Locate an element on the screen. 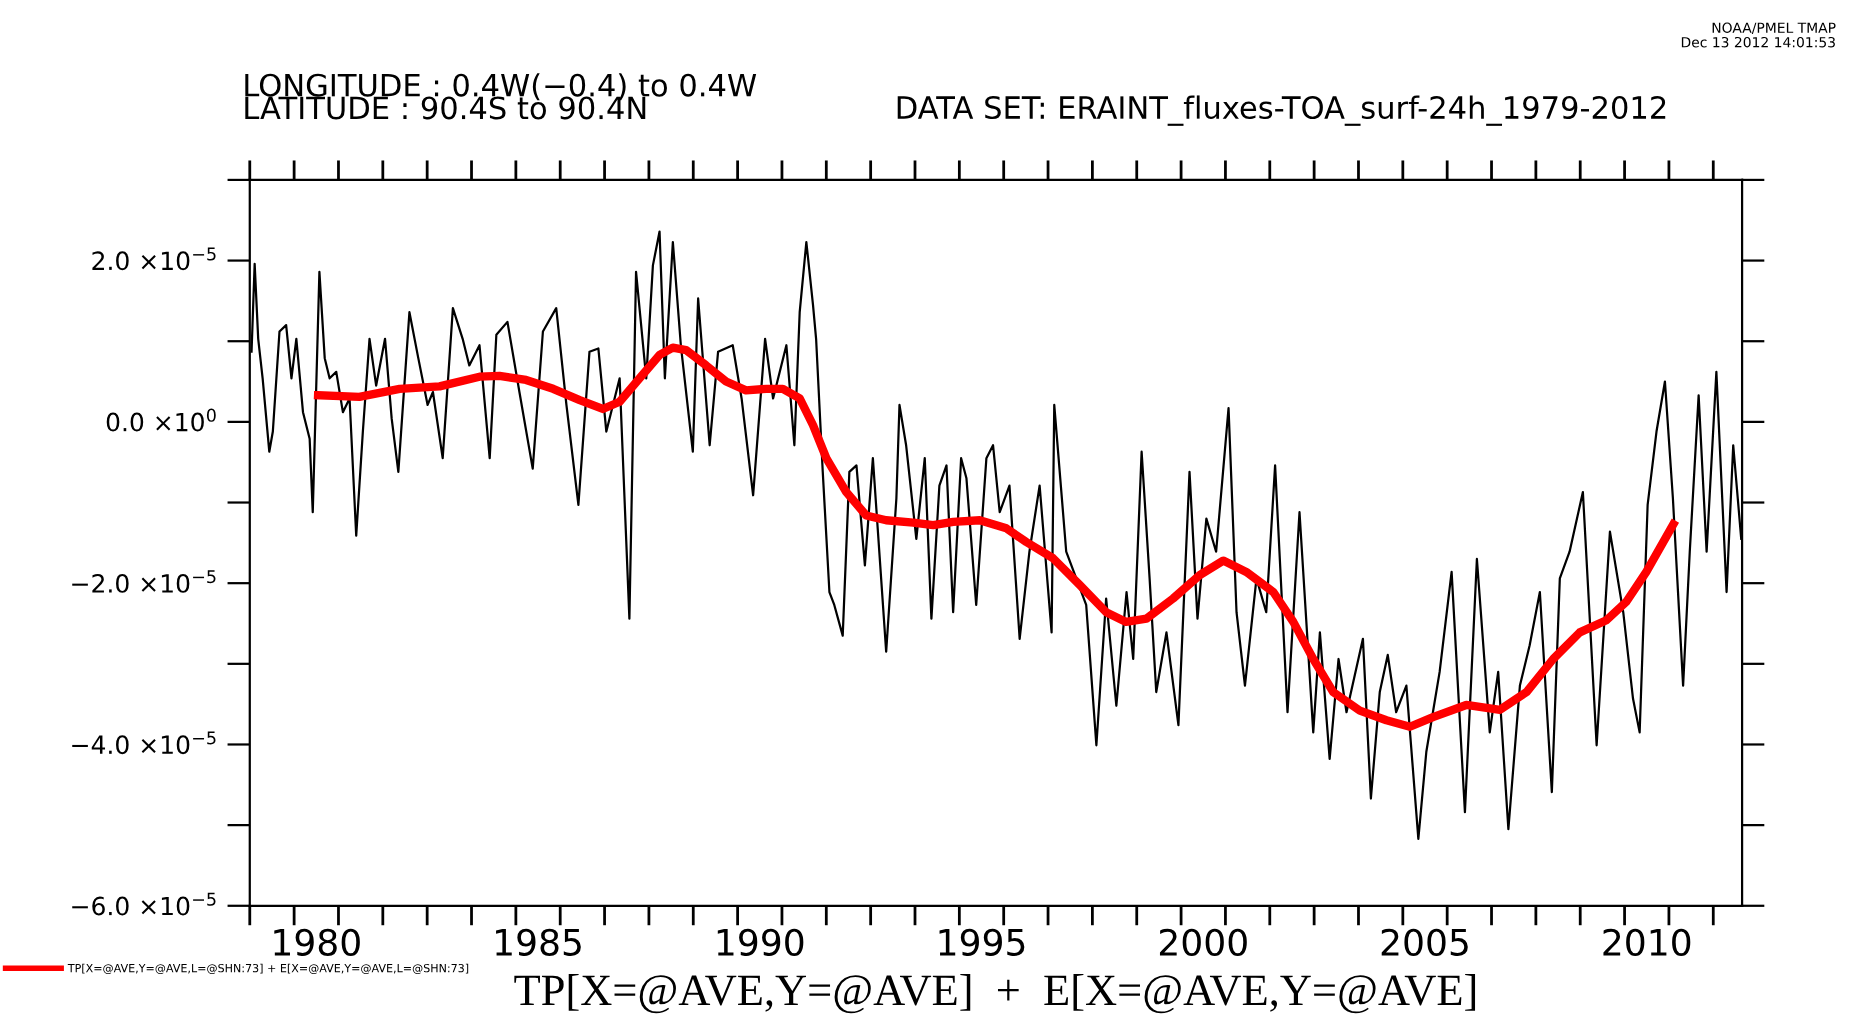 This screenshot has width=1864, height=1034. x-tick-label: 2000 is located at coordinates (1203, 942).